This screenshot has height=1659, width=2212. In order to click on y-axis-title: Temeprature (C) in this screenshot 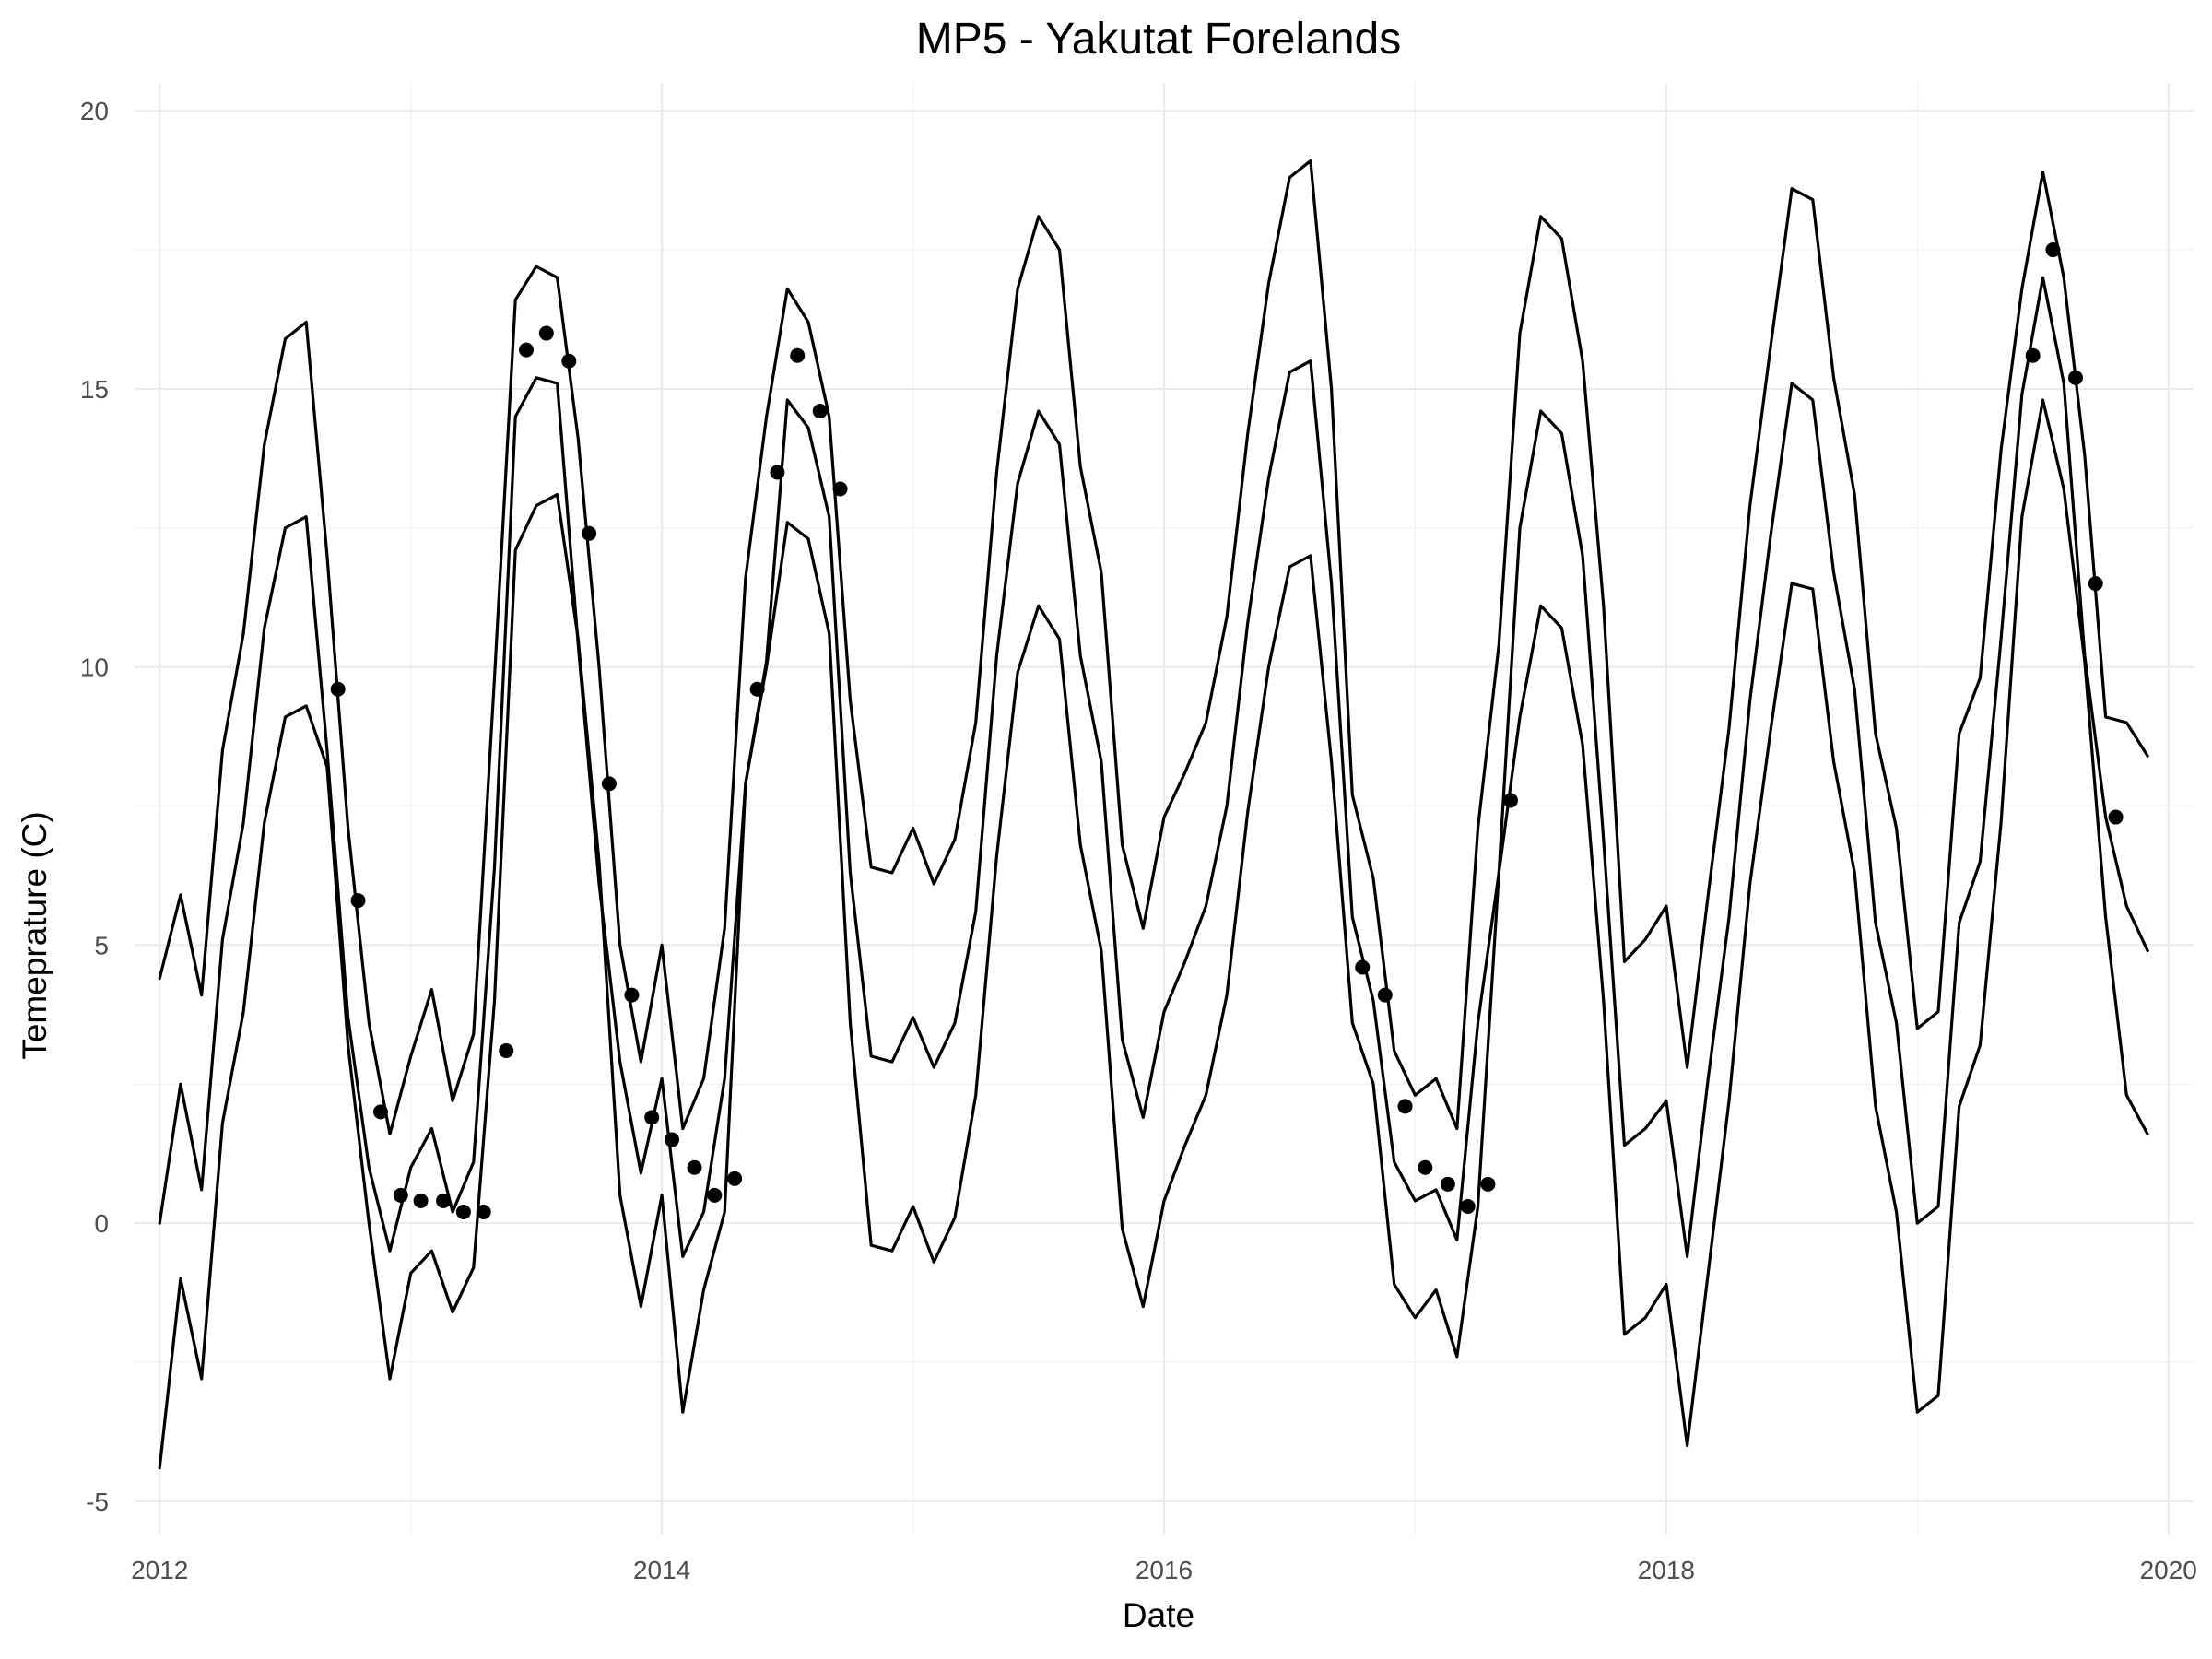, I will do `click(34, 935)`.